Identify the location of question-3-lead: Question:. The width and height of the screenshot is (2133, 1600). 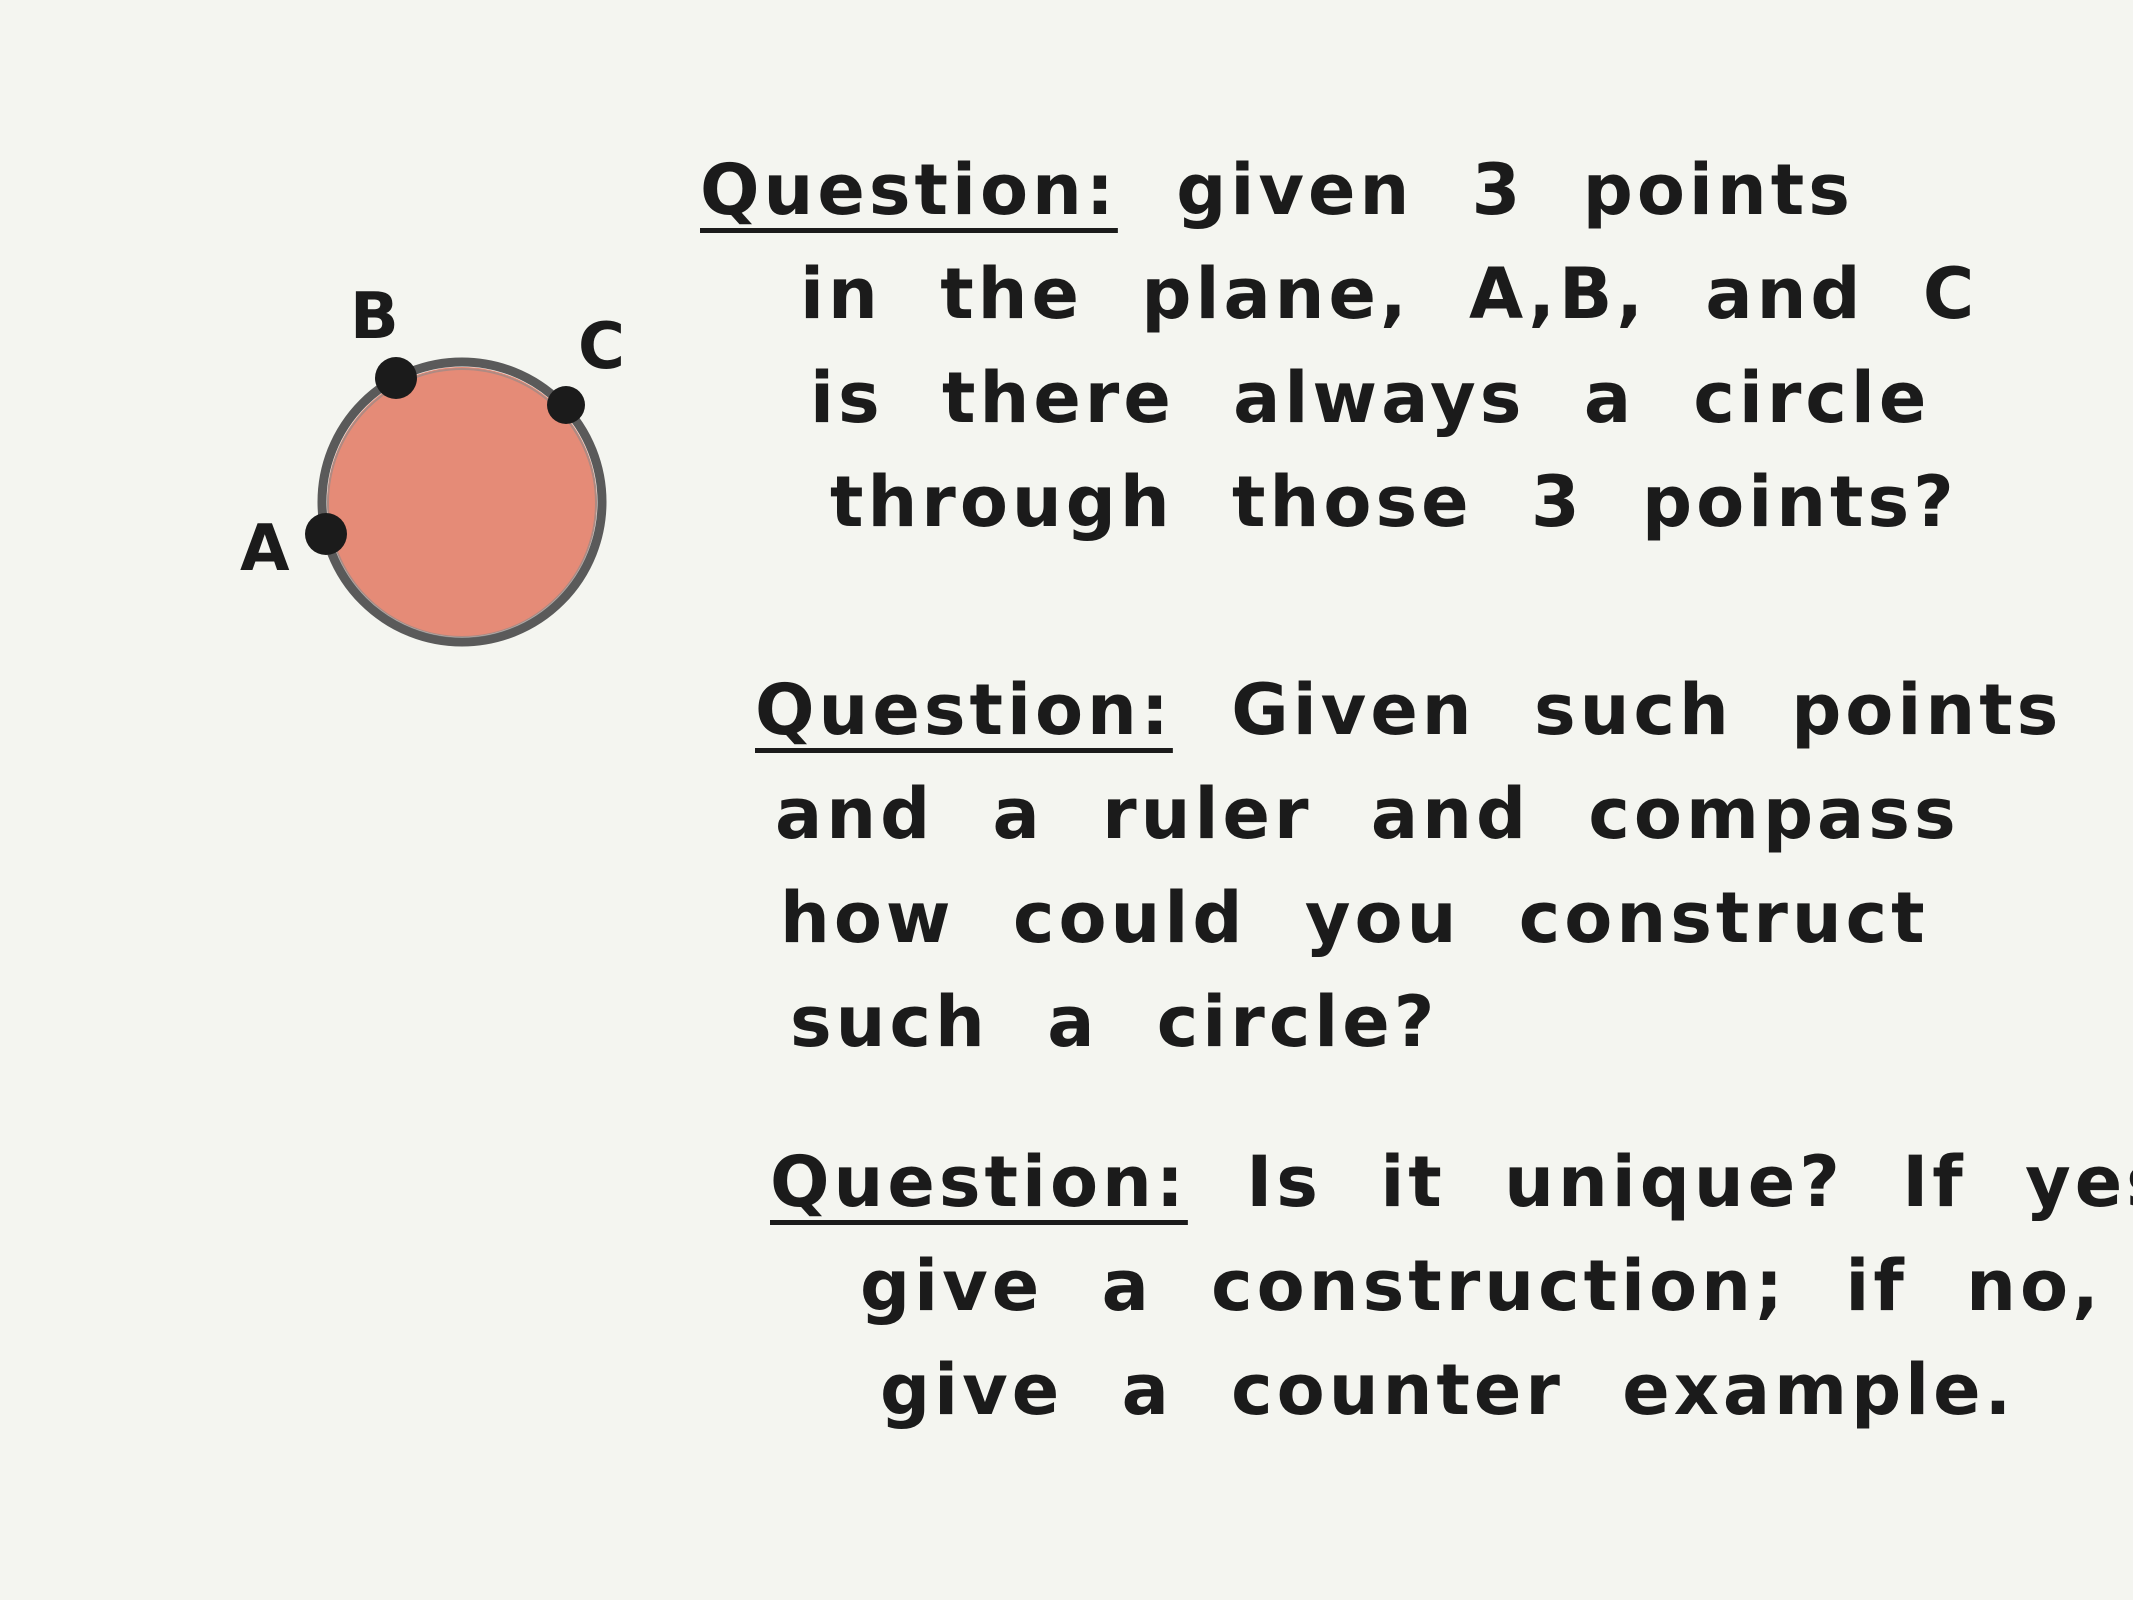
(979, 1182).